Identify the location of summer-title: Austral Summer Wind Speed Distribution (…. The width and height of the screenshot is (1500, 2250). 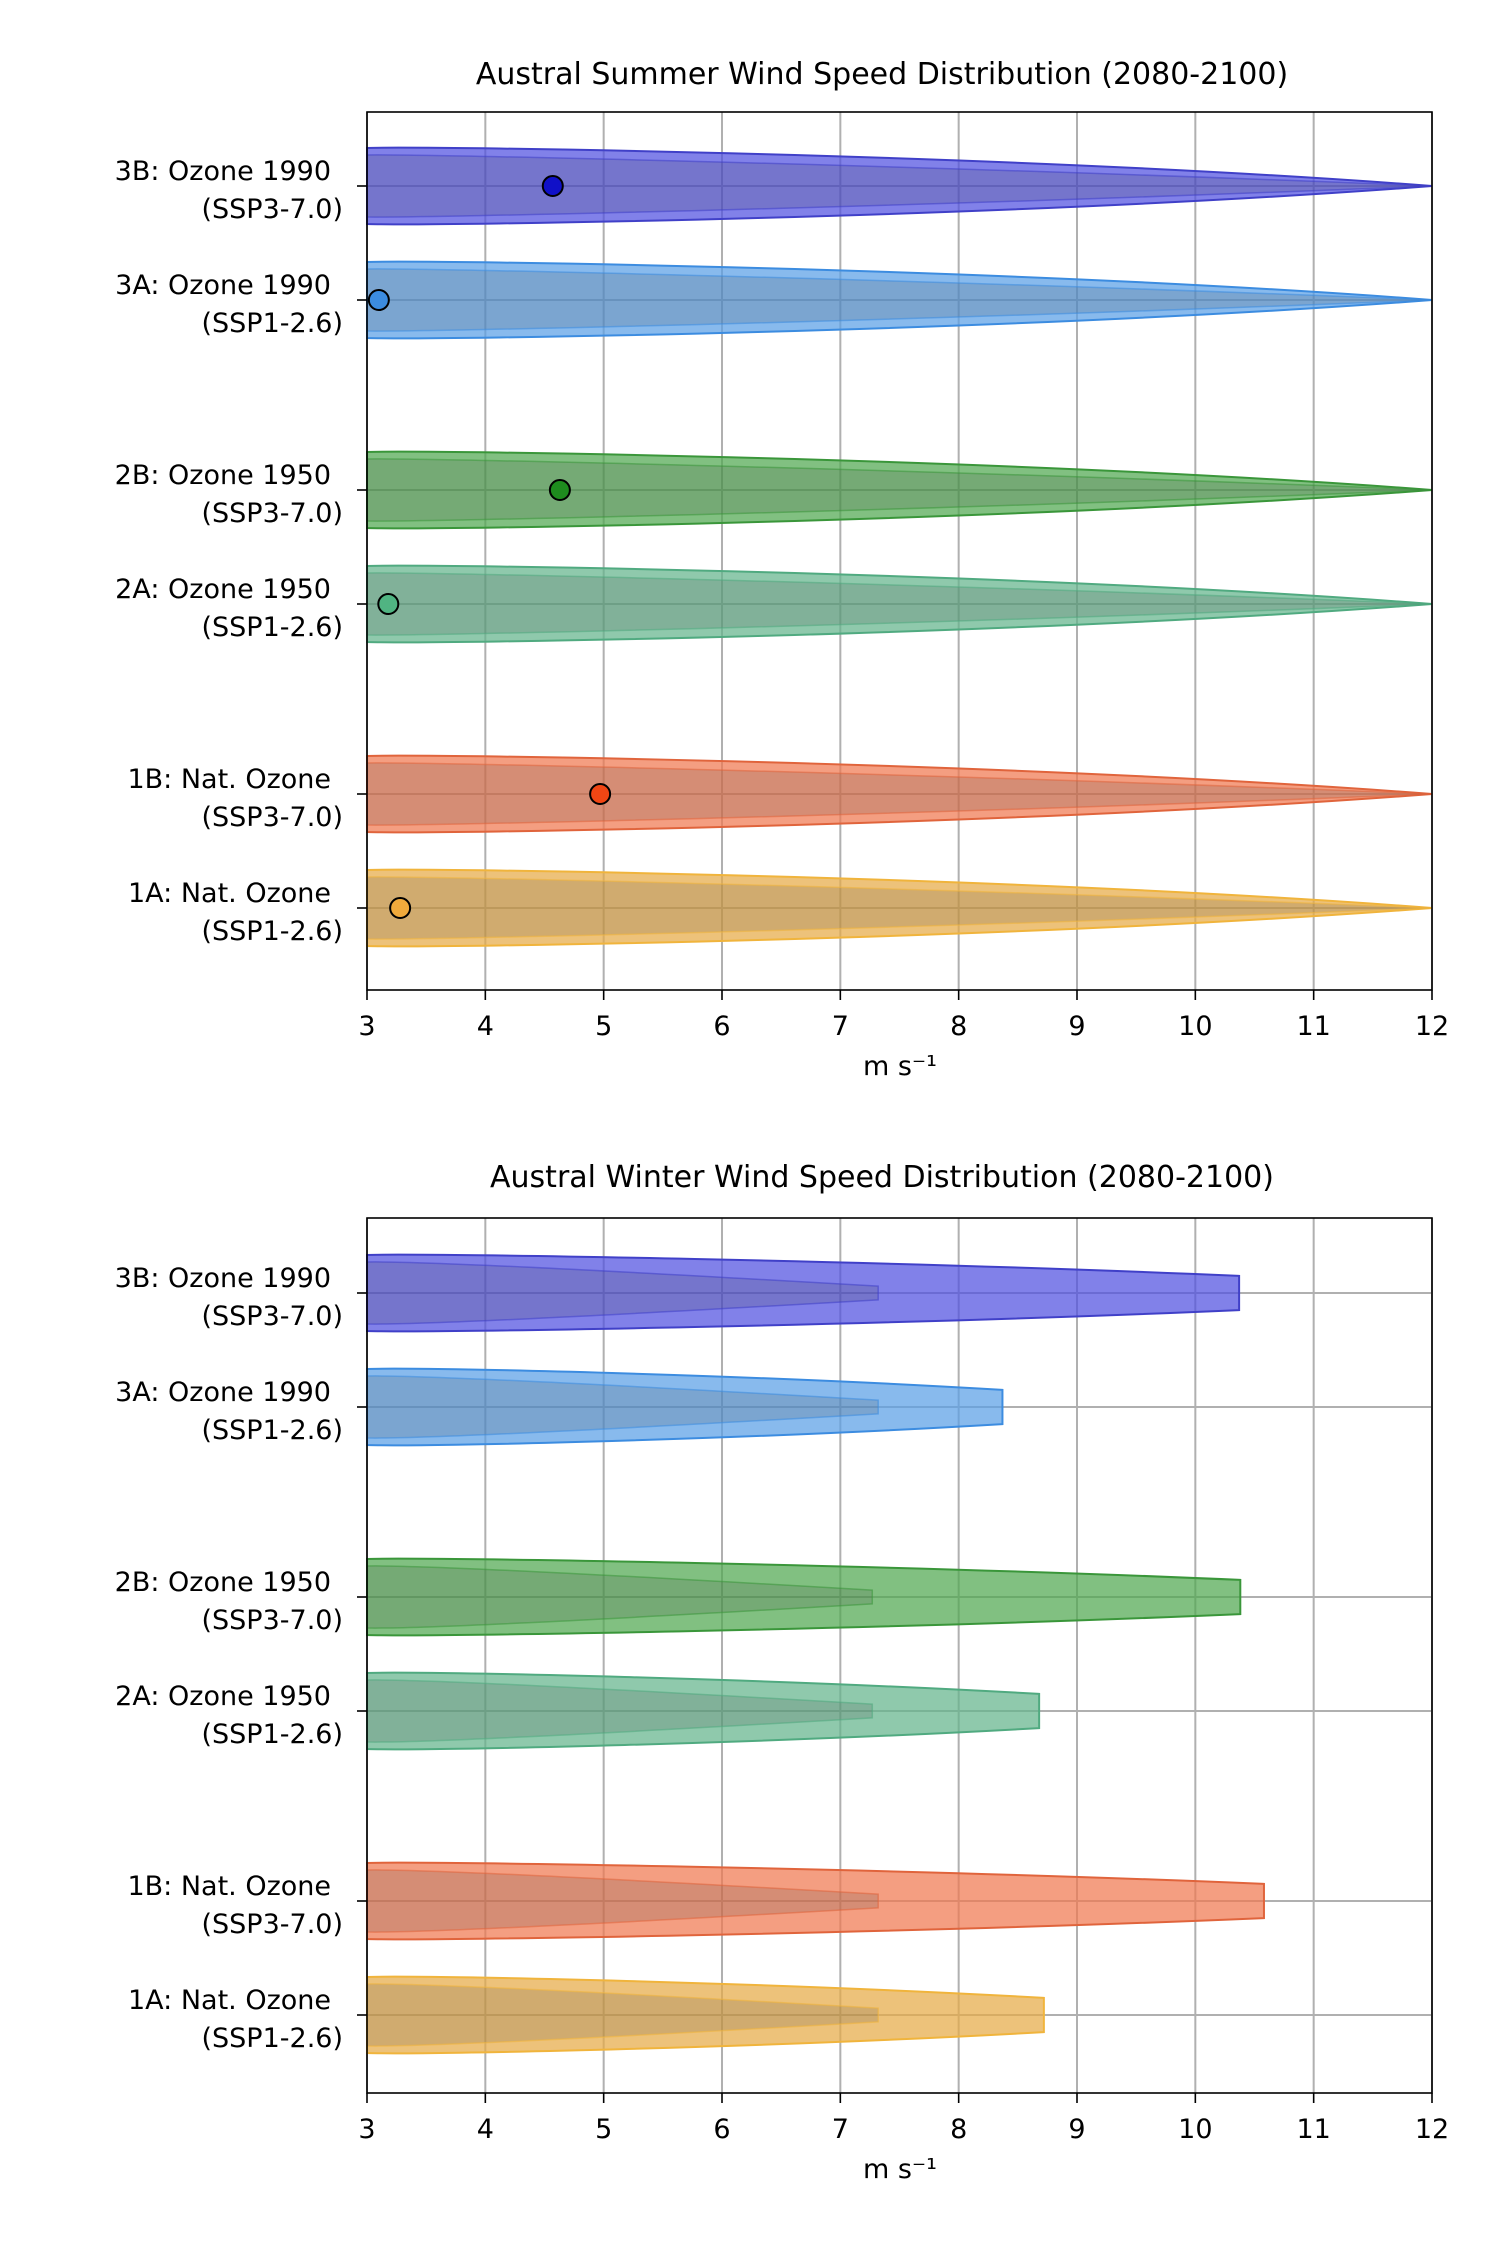
(882, 74).